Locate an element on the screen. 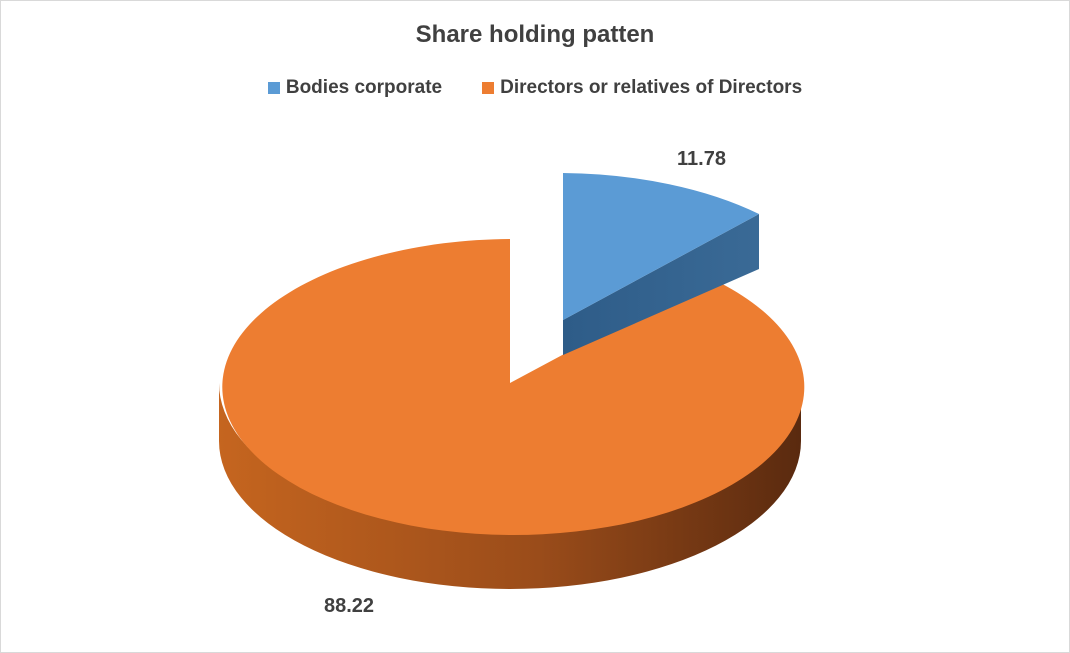 This screenshot has height=653, width=1070. slice-bodies-corporate is located at coordinates (661, 246).